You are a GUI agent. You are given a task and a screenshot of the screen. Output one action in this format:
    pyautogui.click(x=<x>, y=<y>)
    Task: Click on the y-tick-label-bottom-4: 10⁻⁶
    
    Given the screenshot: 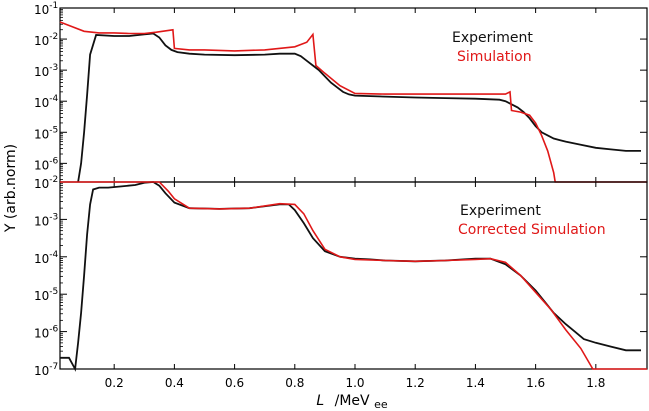 What is the action you would take?
    pyautogui.click(x=46, y=333)
    